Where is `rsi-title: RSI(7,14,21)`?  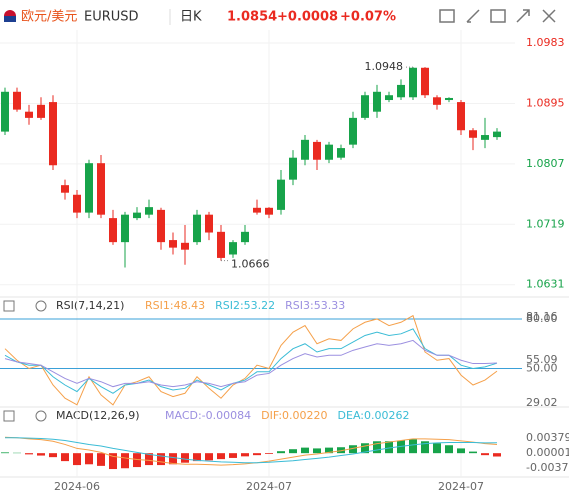 rsi-title: RSI(7,14,21) is located at coordinates (90, 305).